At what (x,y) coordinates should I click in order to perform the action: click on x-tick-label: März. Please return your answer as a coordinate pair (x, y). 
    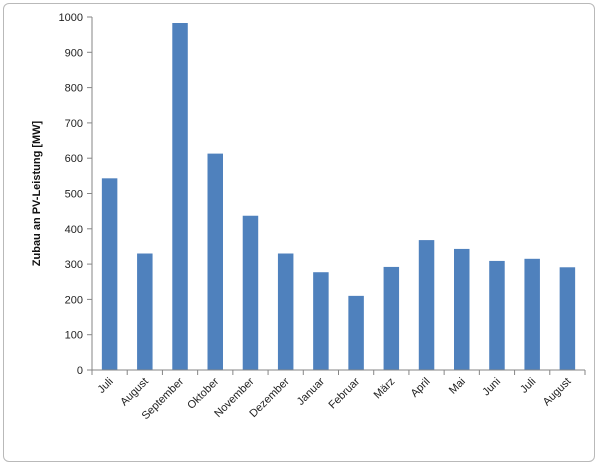
    Looking at the image, I should click on (385, 389).